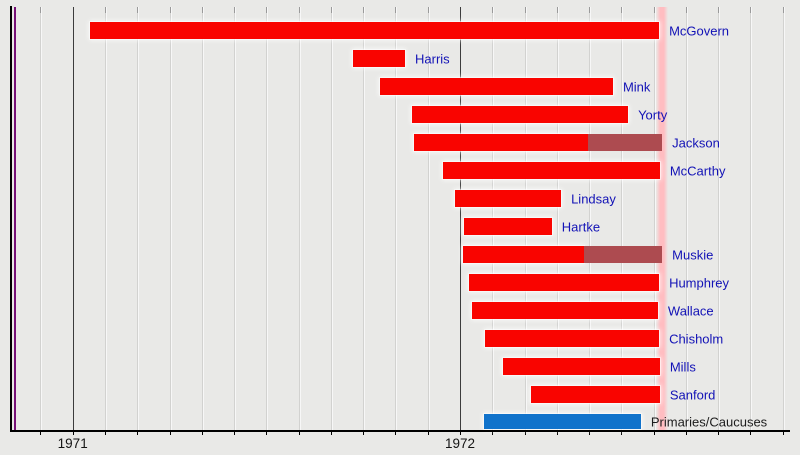 The image size is (800, 455). Describe the element at coordinates (690, 311) in the screenshot. I see `candidate-label: Wallace` at that location.